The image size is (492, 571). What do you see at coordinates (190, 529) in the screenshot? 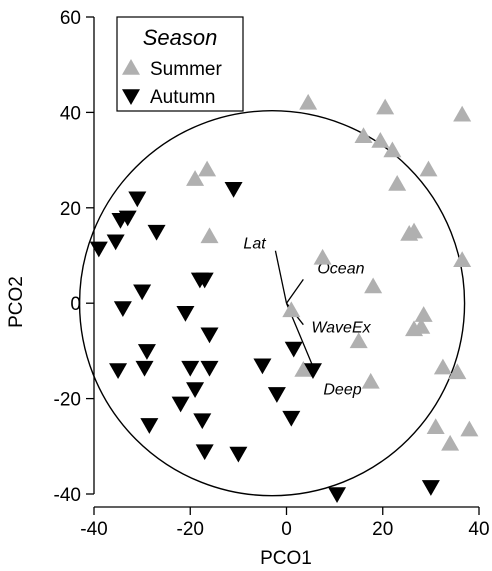
I see `x-tick-label: -20` at bounding box center [190, 529].